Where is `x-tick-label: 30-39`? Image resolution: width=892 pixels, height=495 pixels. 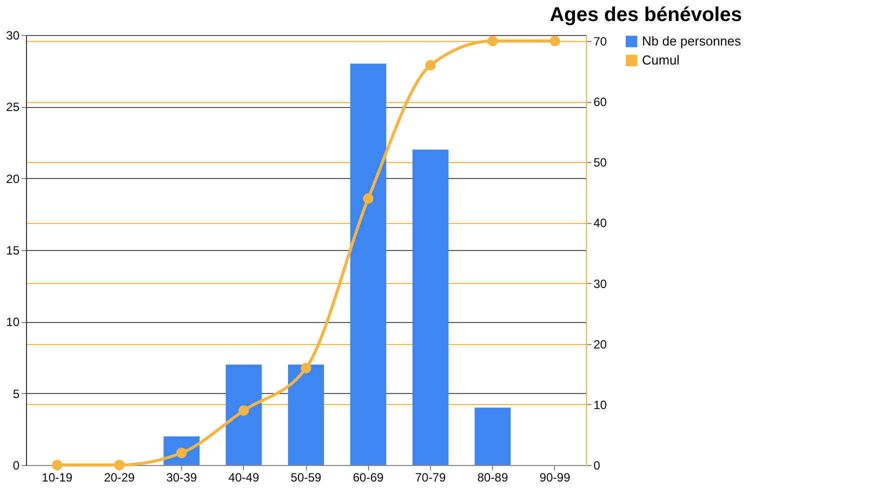 x-tick-label: 30-39 is located at coordinates (182, 477).